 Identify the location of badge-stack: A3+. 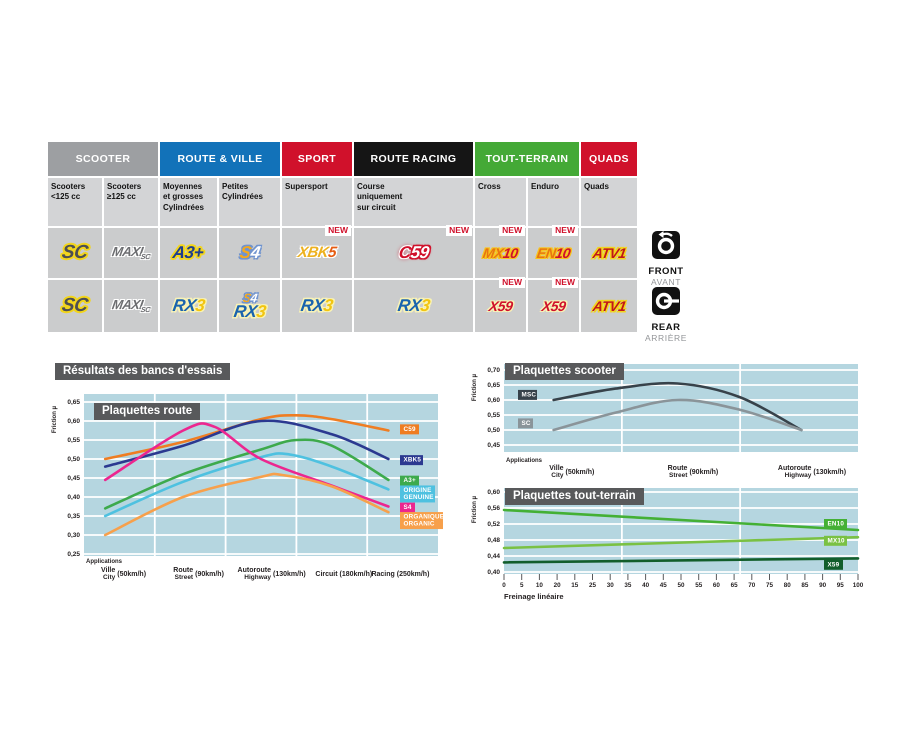
(188, 253).